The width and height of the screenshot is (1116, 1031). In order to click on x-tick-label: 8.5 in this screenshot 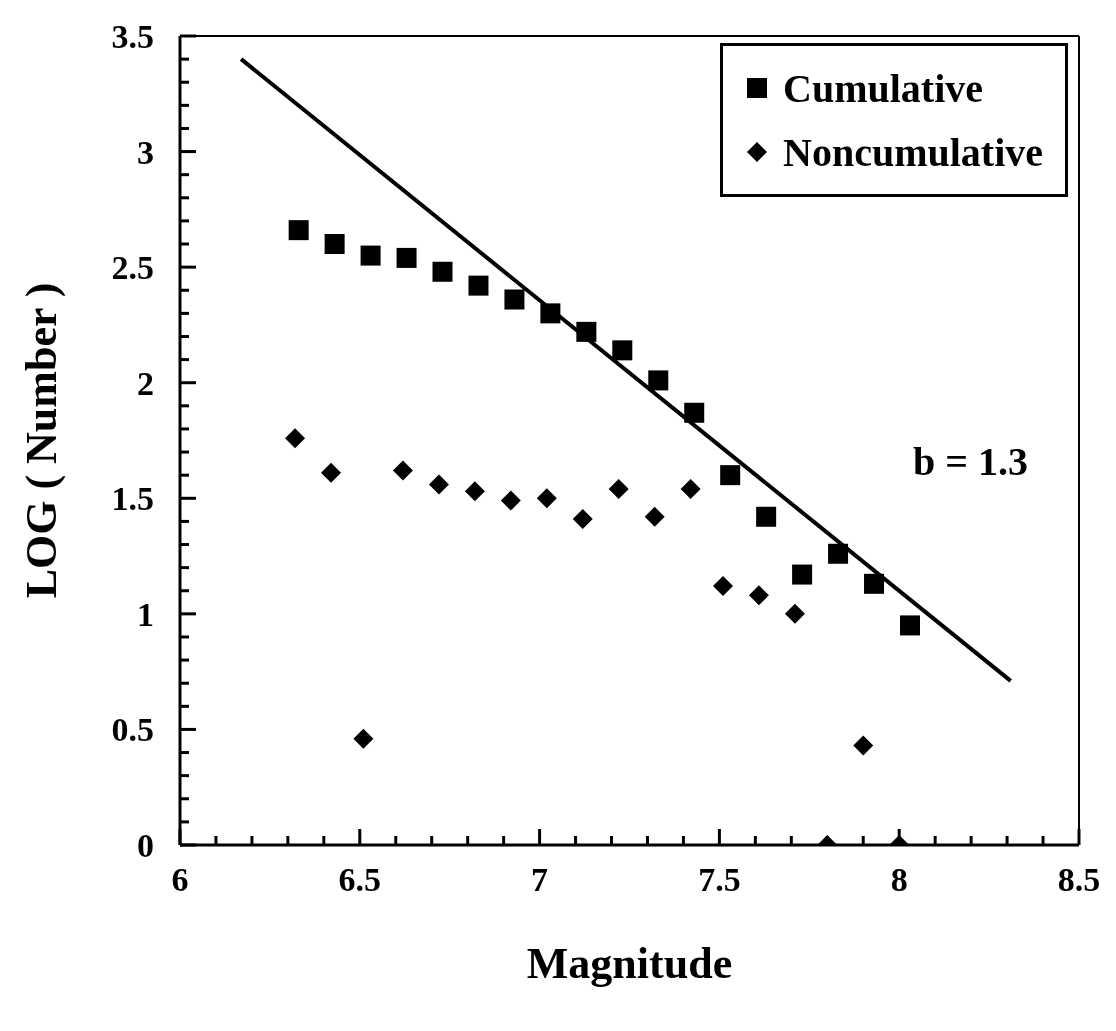, I will do `click(1079, 879)`.